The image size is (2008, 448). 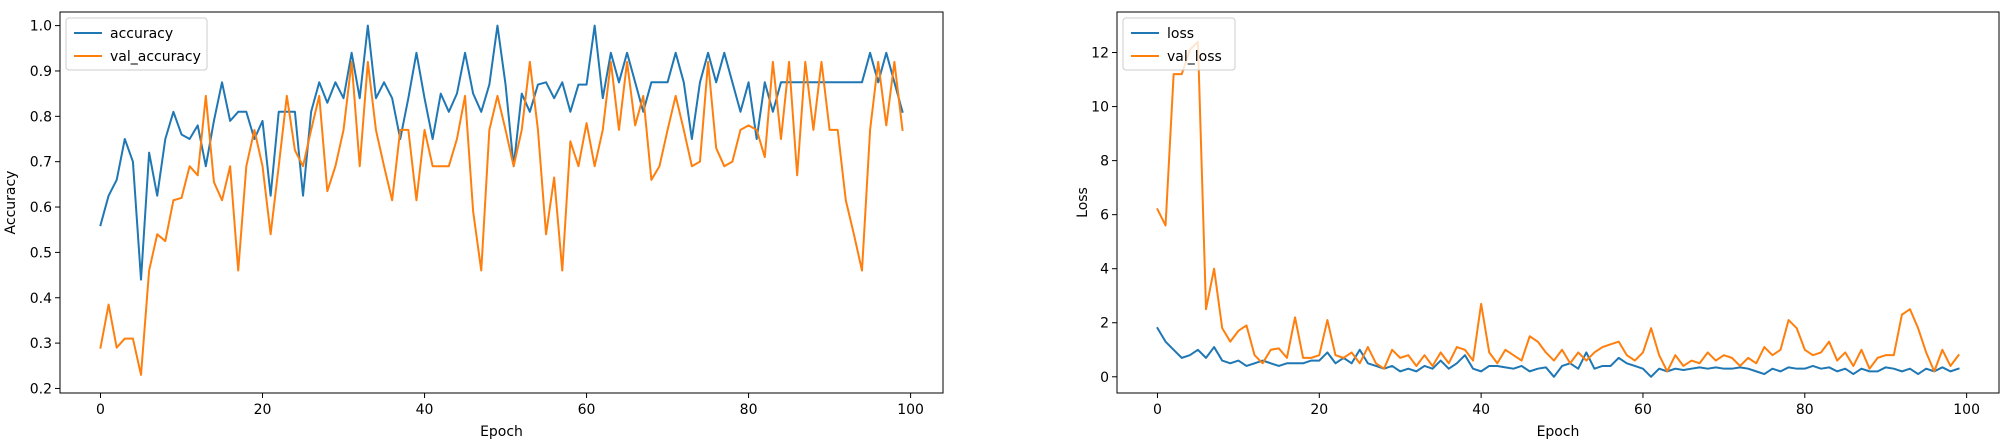 I want to click on y-tick-label: 0.5, so click(x=41, y=253).